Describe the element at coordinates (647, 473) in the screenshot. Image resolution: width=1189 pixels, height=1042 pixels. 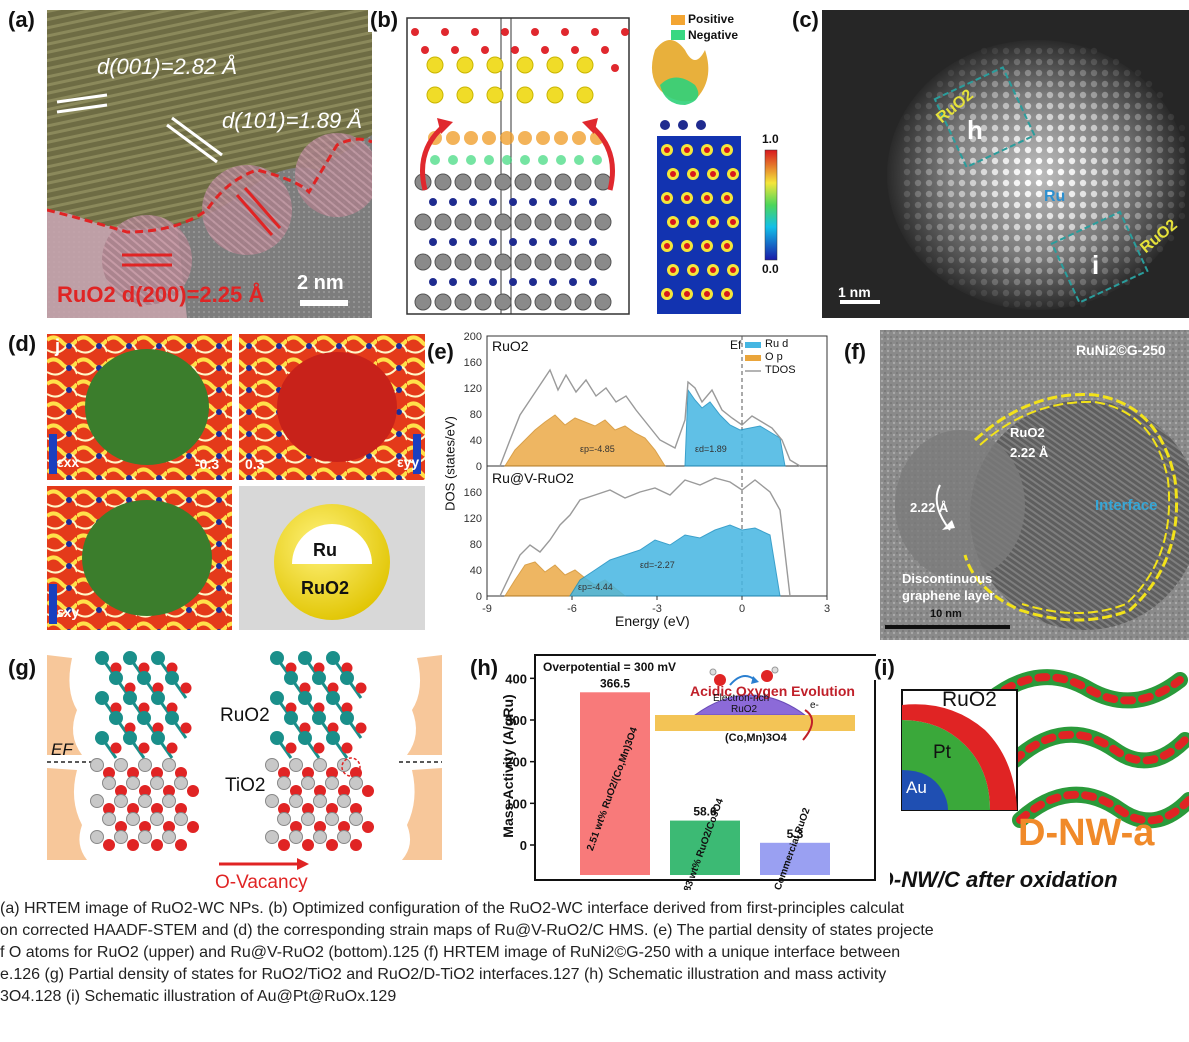
I see `panel-e-chart: -9 -6 -3 0 3 0 40 80 120 160 200 0 40 80 120 160` at that location.